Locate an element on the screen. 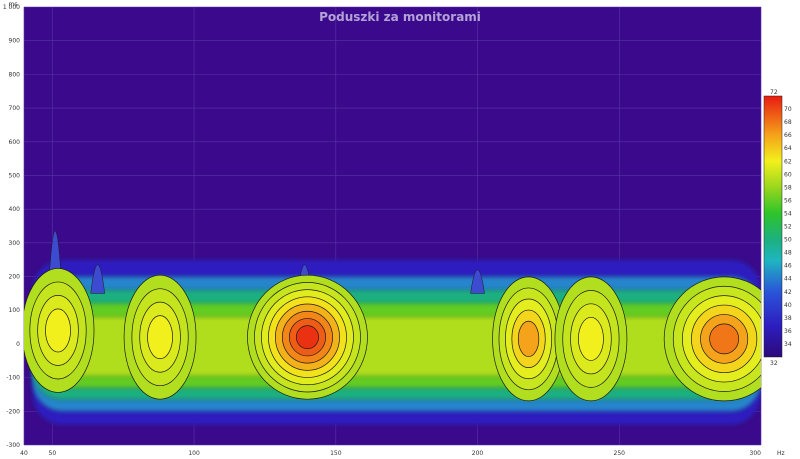 The height and width of the screenshot is (459, 800). colorbar-gradient is located at coordinates (773, 226).